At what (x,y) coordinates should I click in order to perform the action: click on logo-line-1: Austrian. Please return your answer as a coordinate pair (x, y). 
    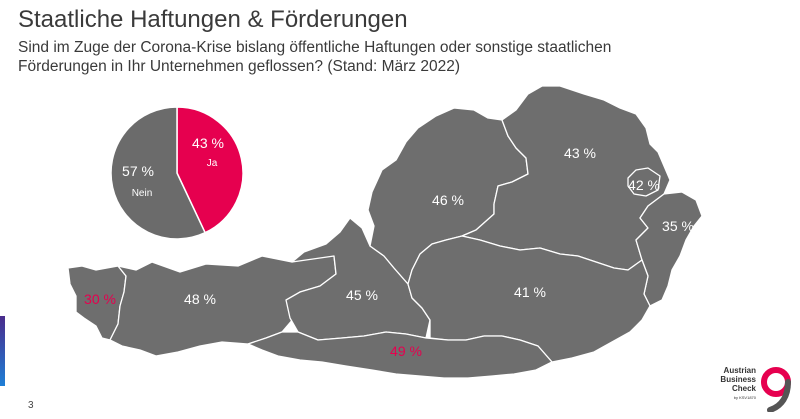
    Looking at the image, I should click on (739, 370).